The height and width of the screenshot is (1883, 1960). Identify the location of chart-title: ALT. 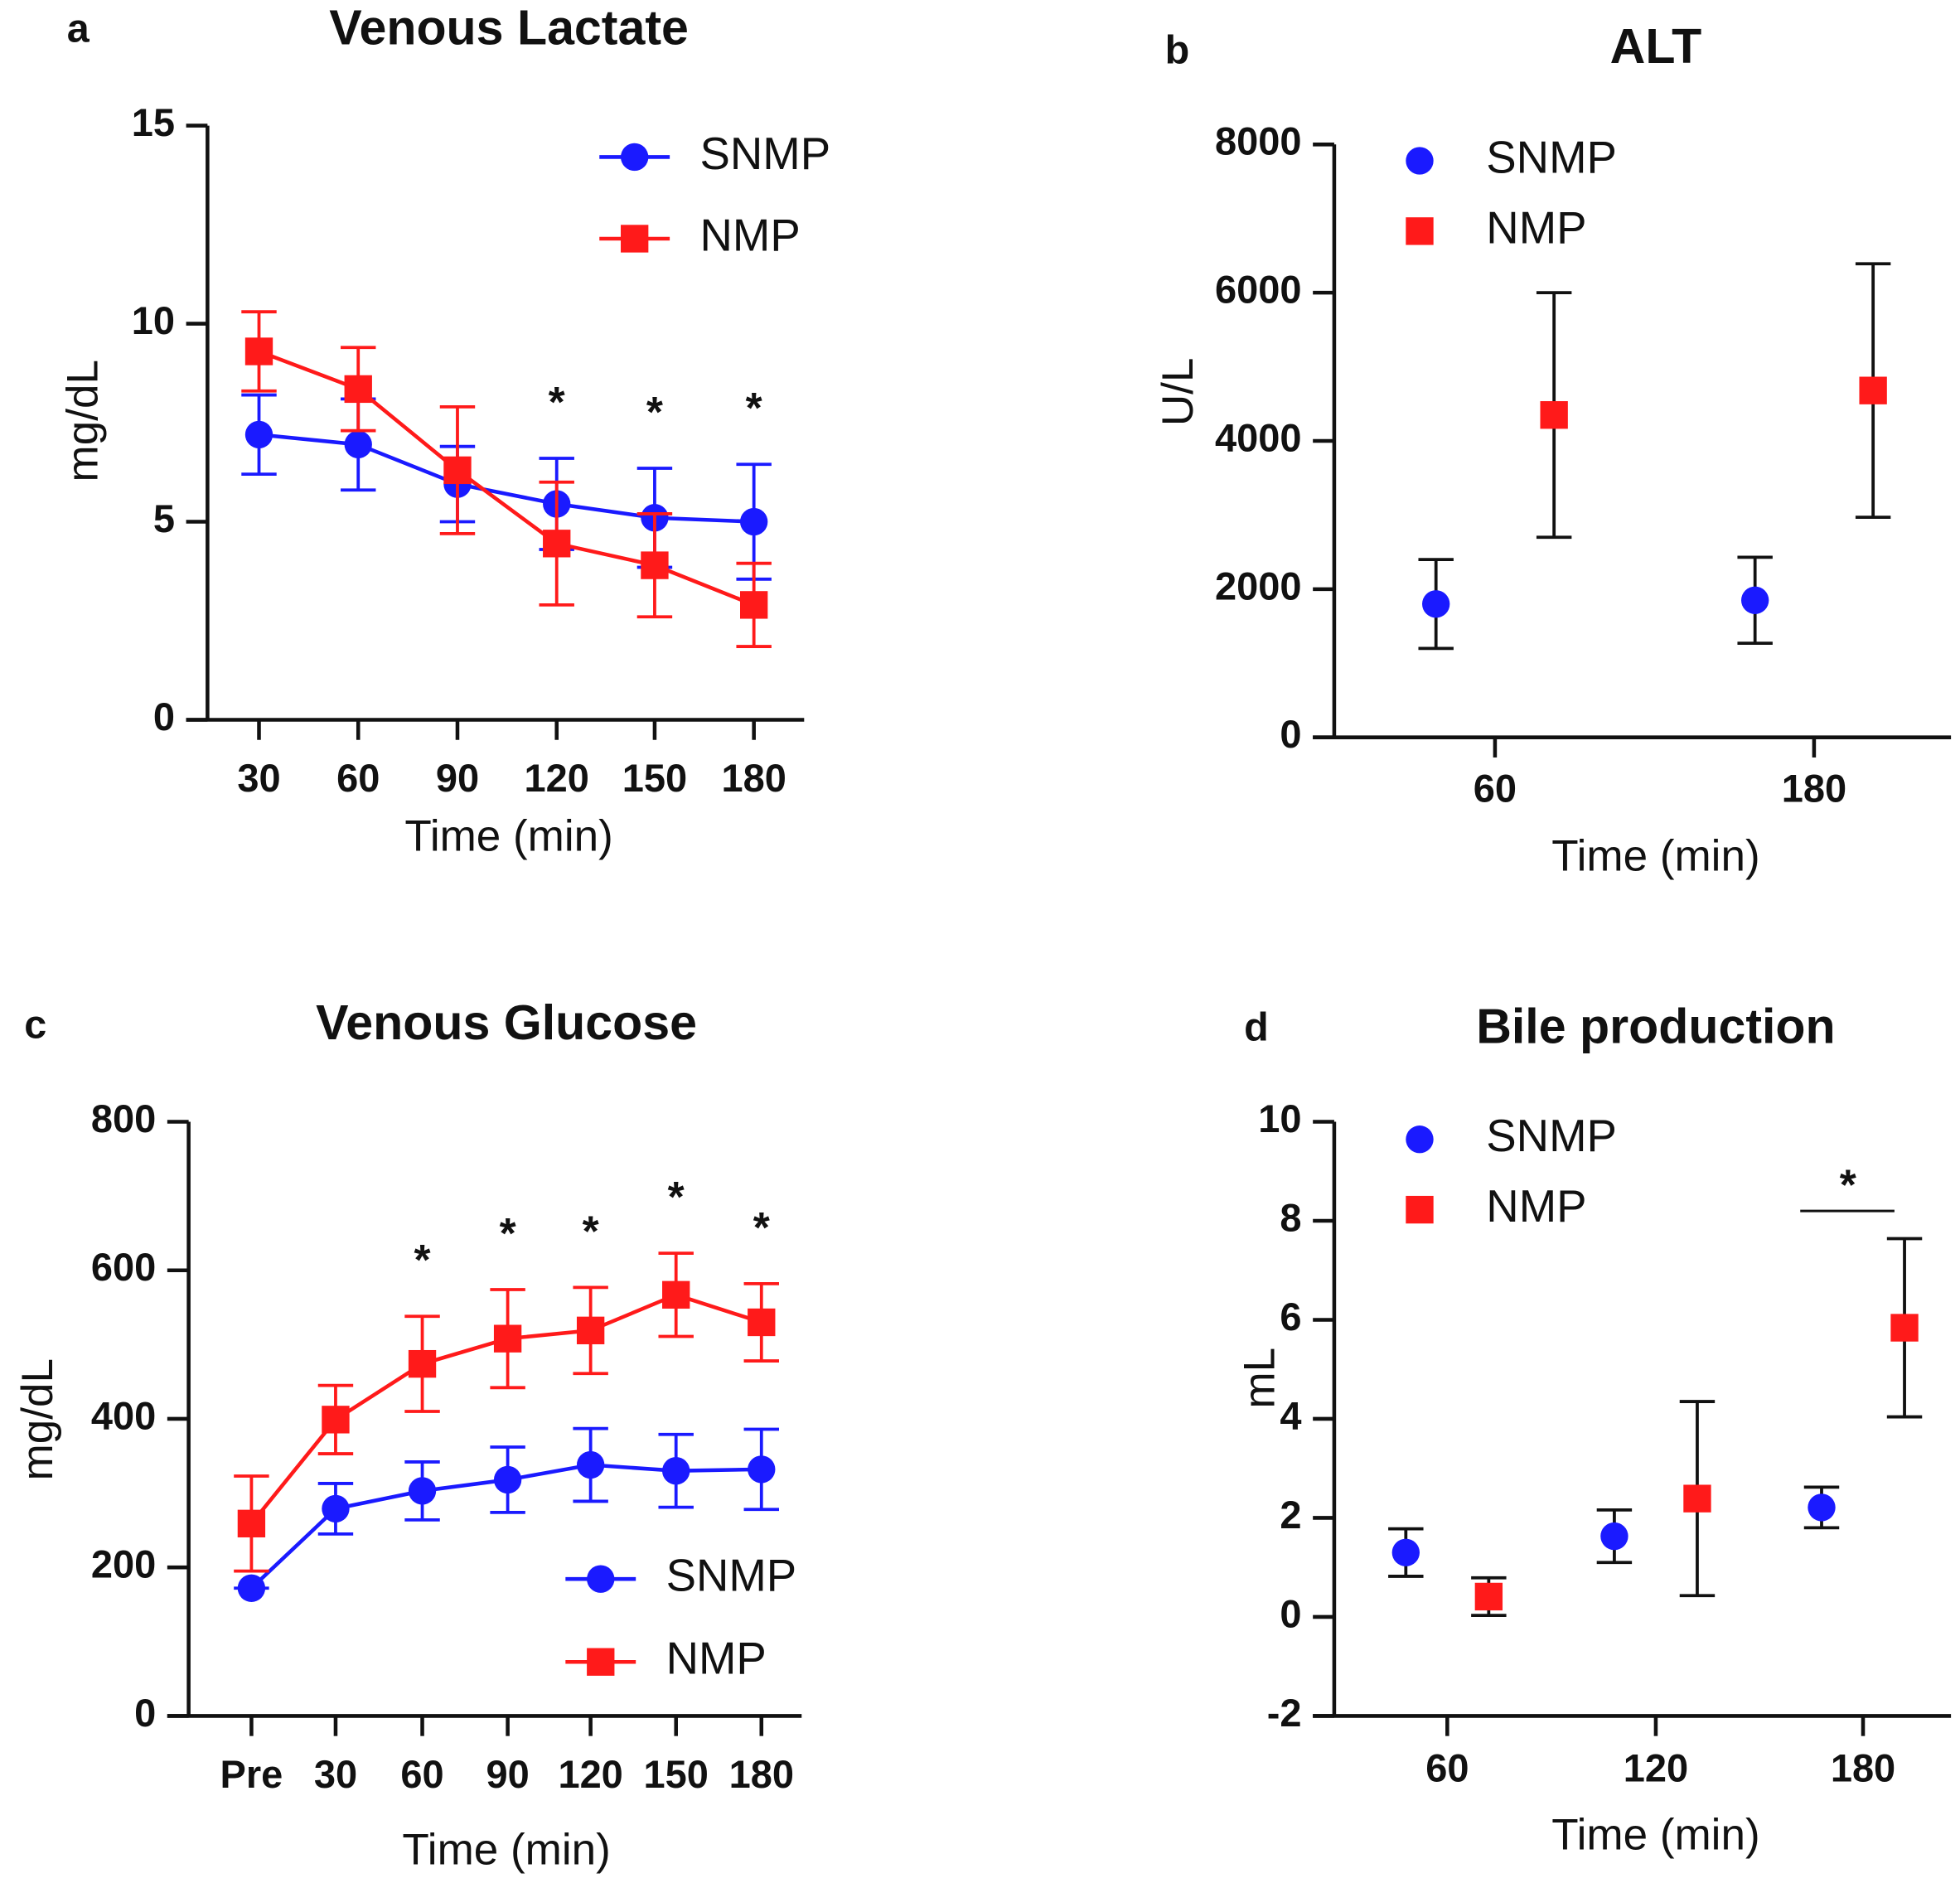
(1656, 46).